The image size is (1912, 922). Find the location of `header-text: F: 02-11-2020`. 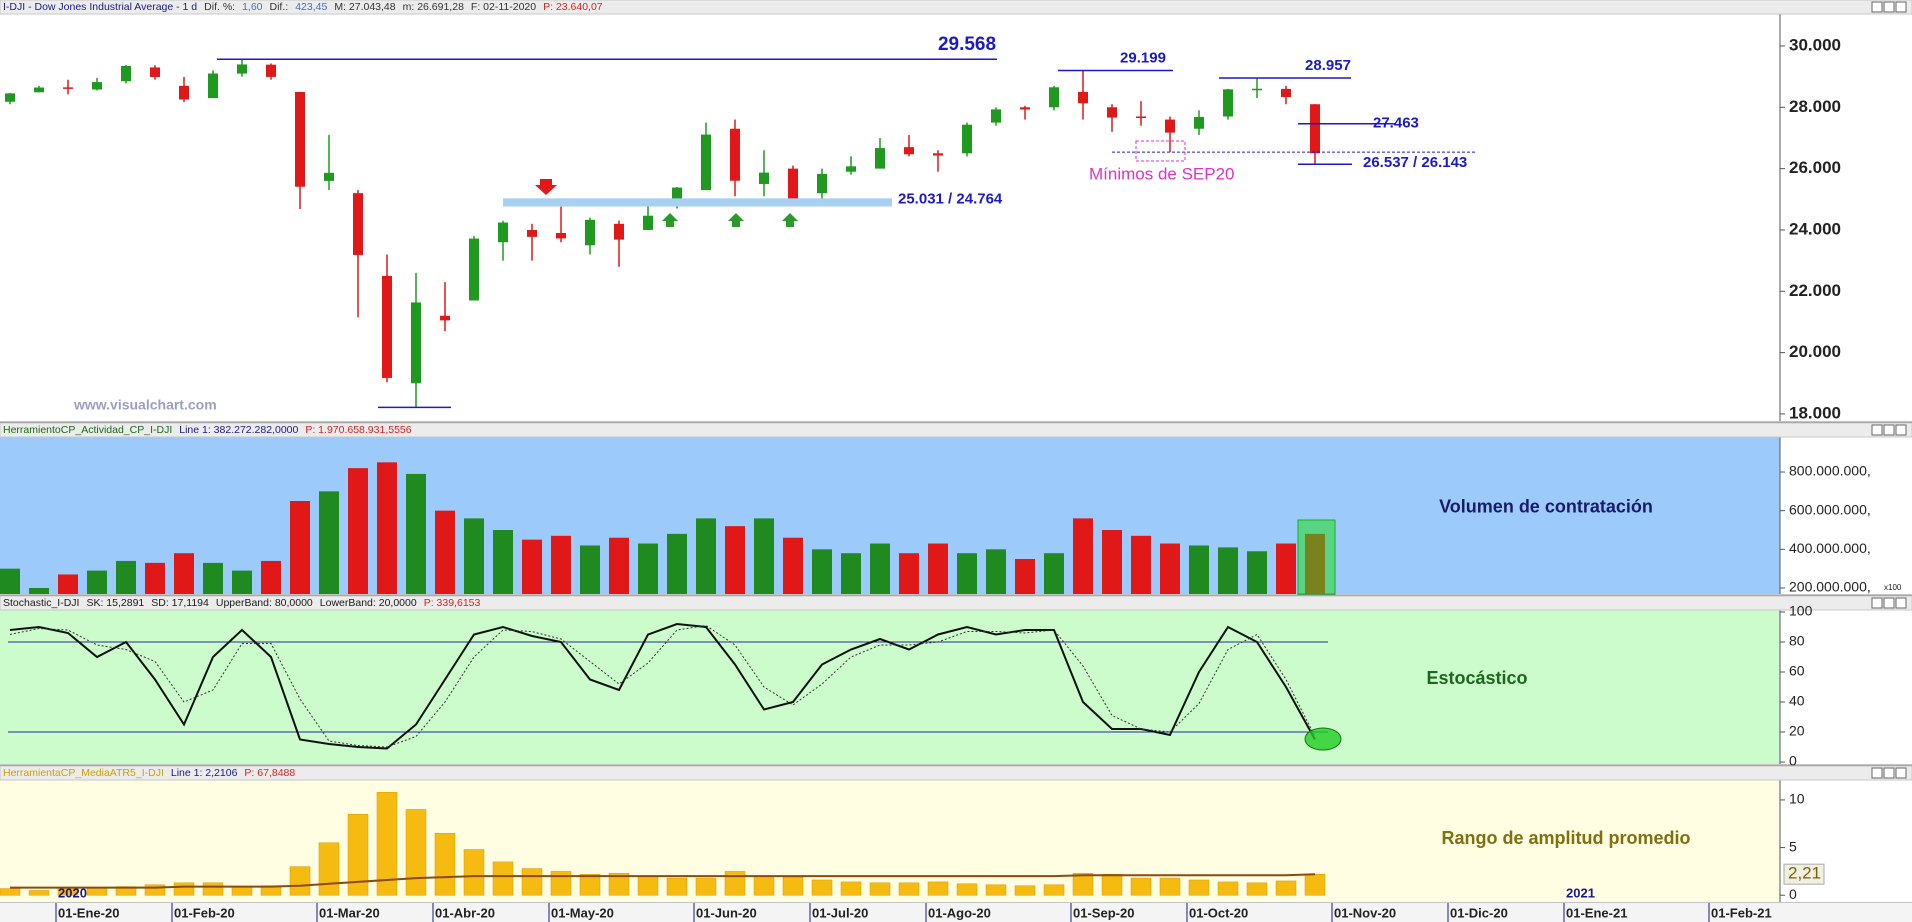

header-text: F: 02-11-2020 is located at coordinates (503, 7).